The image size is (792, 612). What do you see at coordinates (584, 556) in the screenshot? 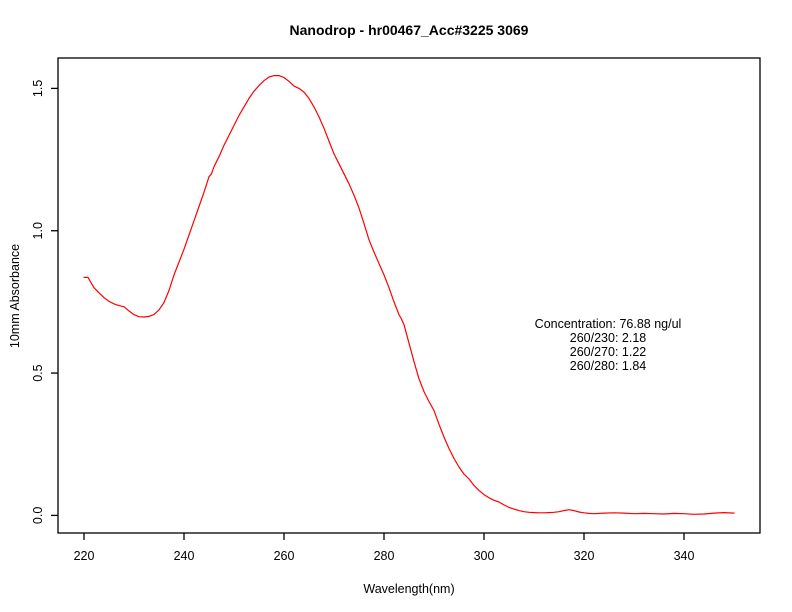
I see `x-tick-label: 320` at bounding box center [584, 556].